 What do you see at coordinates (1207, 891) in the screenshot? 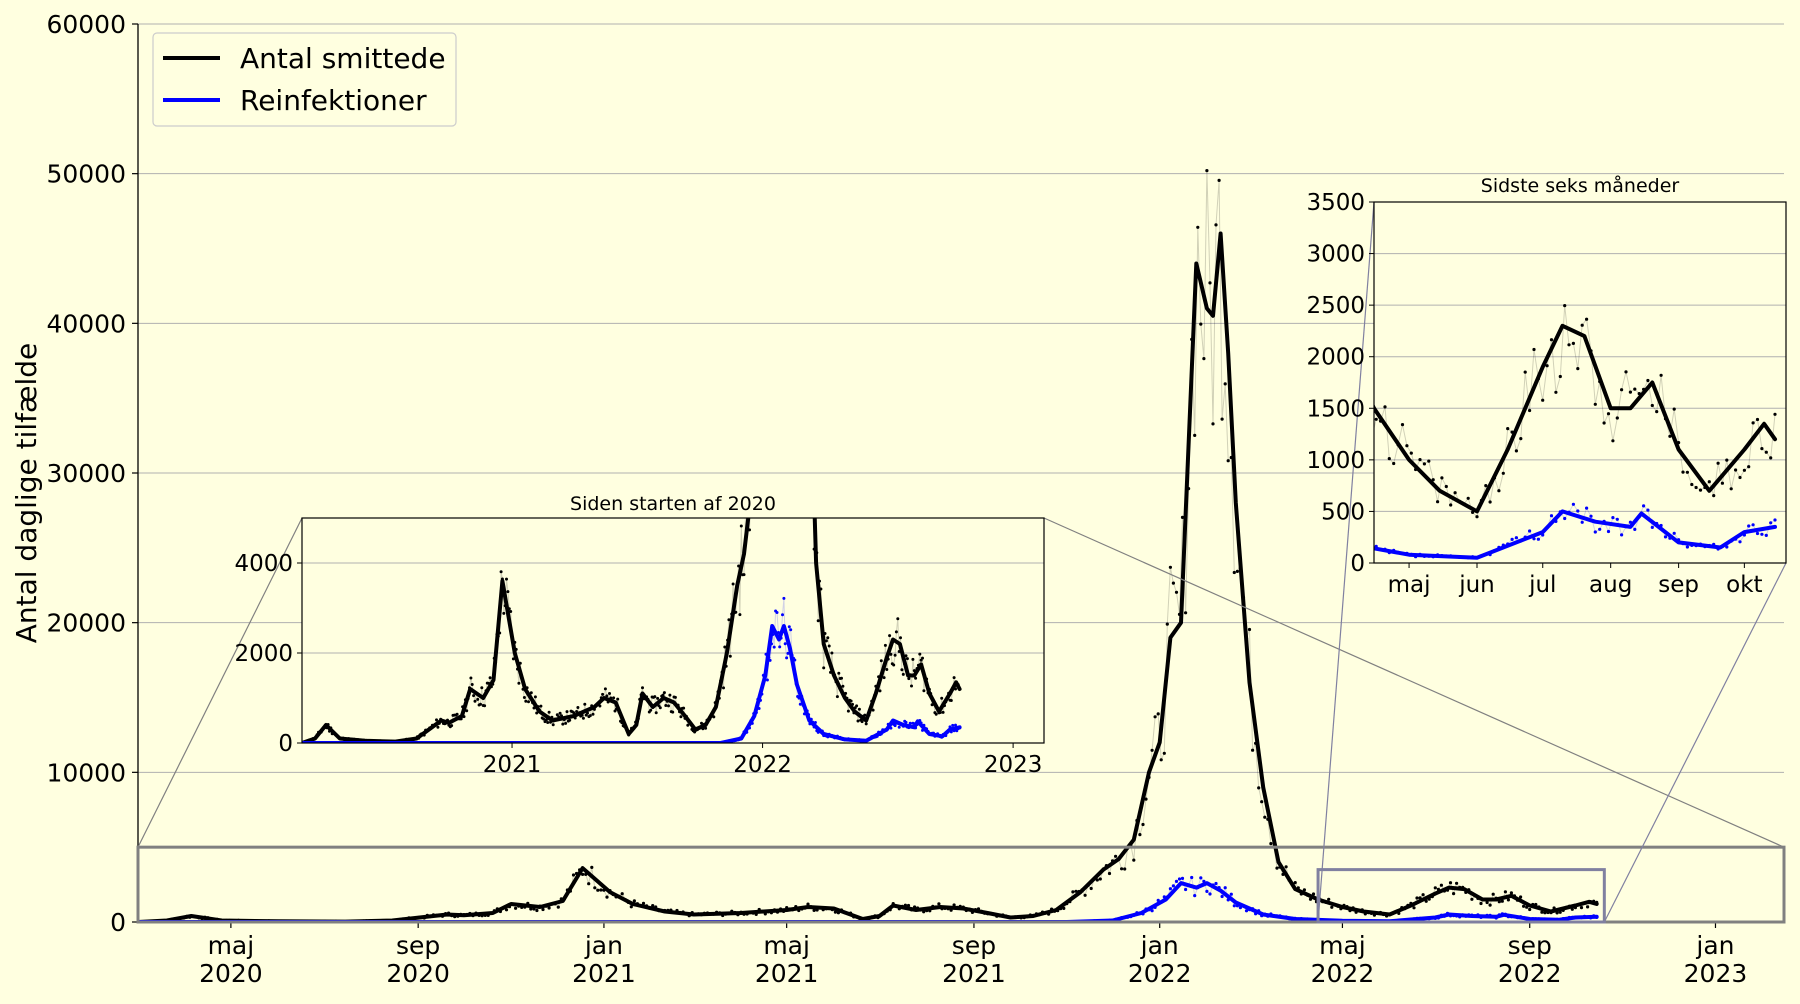
I see `series-reinfektioner-point` at bounding box center [1207, 891].